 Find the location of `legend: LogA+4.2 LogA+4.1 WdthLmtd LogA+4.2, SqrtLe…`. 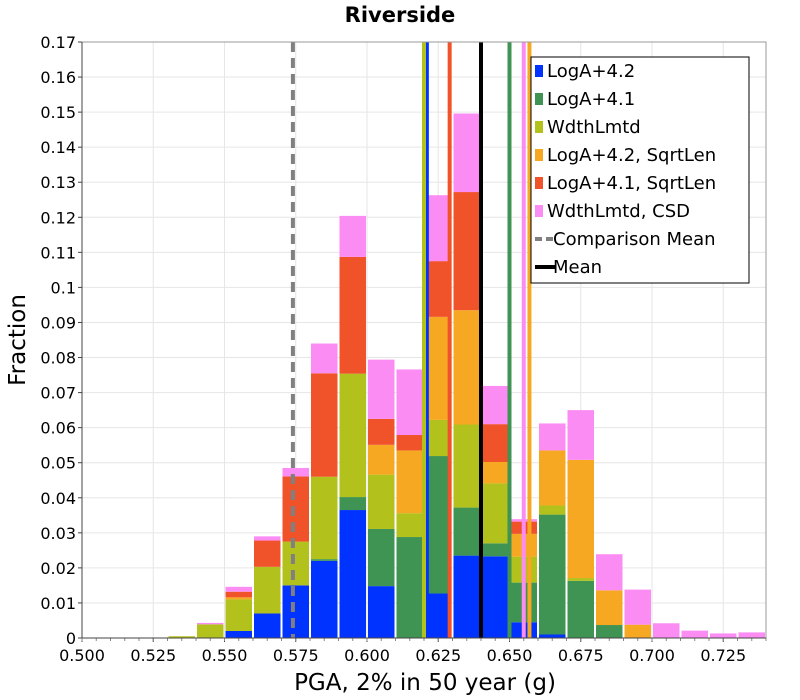

legend: LogA+4.2 LogA+4.1 WdthLmtd LogA+4.2, SqrtLe… is located at coordinates (640, 170).